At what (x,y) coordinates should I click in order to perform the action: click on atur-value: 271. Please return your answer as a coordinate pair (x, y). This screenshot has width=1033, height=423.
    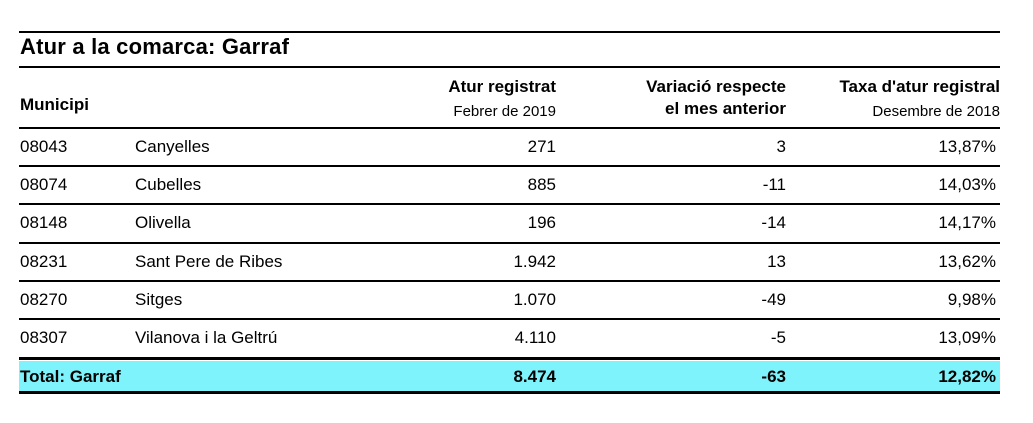
    Looking at the image, I should click on (541, 146).